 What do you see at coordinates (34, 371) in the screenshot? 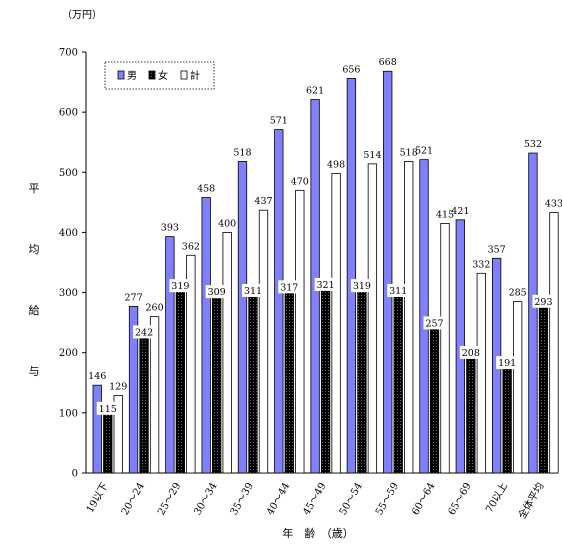
I see `y-axis-label-char: 与` at bounding box center [34, 371].